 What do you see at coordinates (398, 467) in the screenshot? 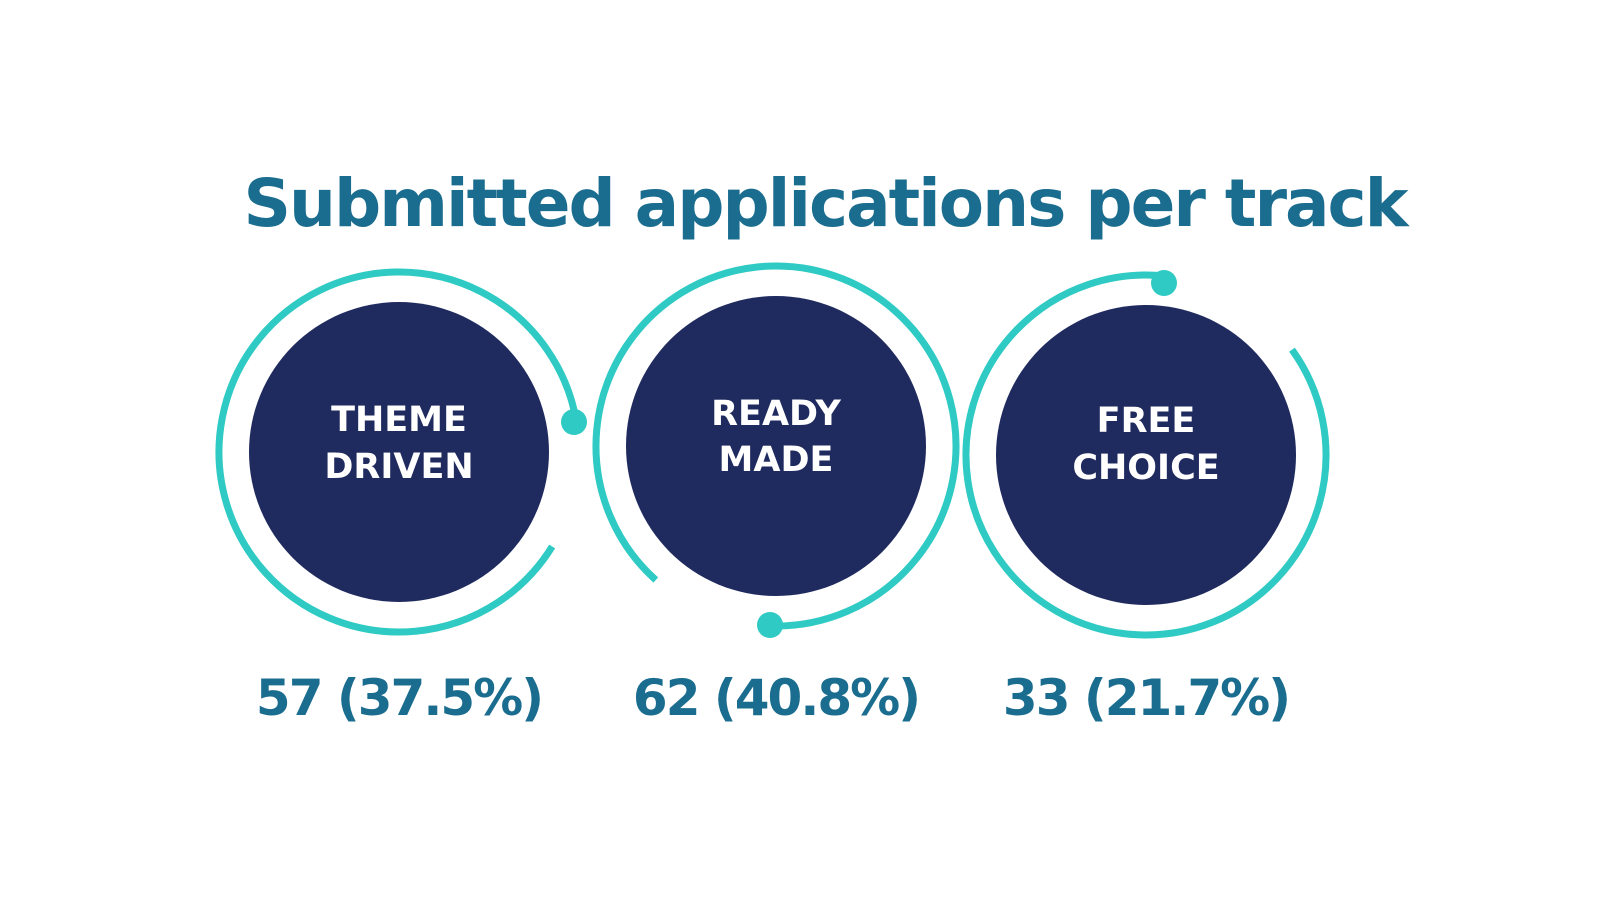
I see `track-label: DRIVEN` at bounding box center [398, 467].